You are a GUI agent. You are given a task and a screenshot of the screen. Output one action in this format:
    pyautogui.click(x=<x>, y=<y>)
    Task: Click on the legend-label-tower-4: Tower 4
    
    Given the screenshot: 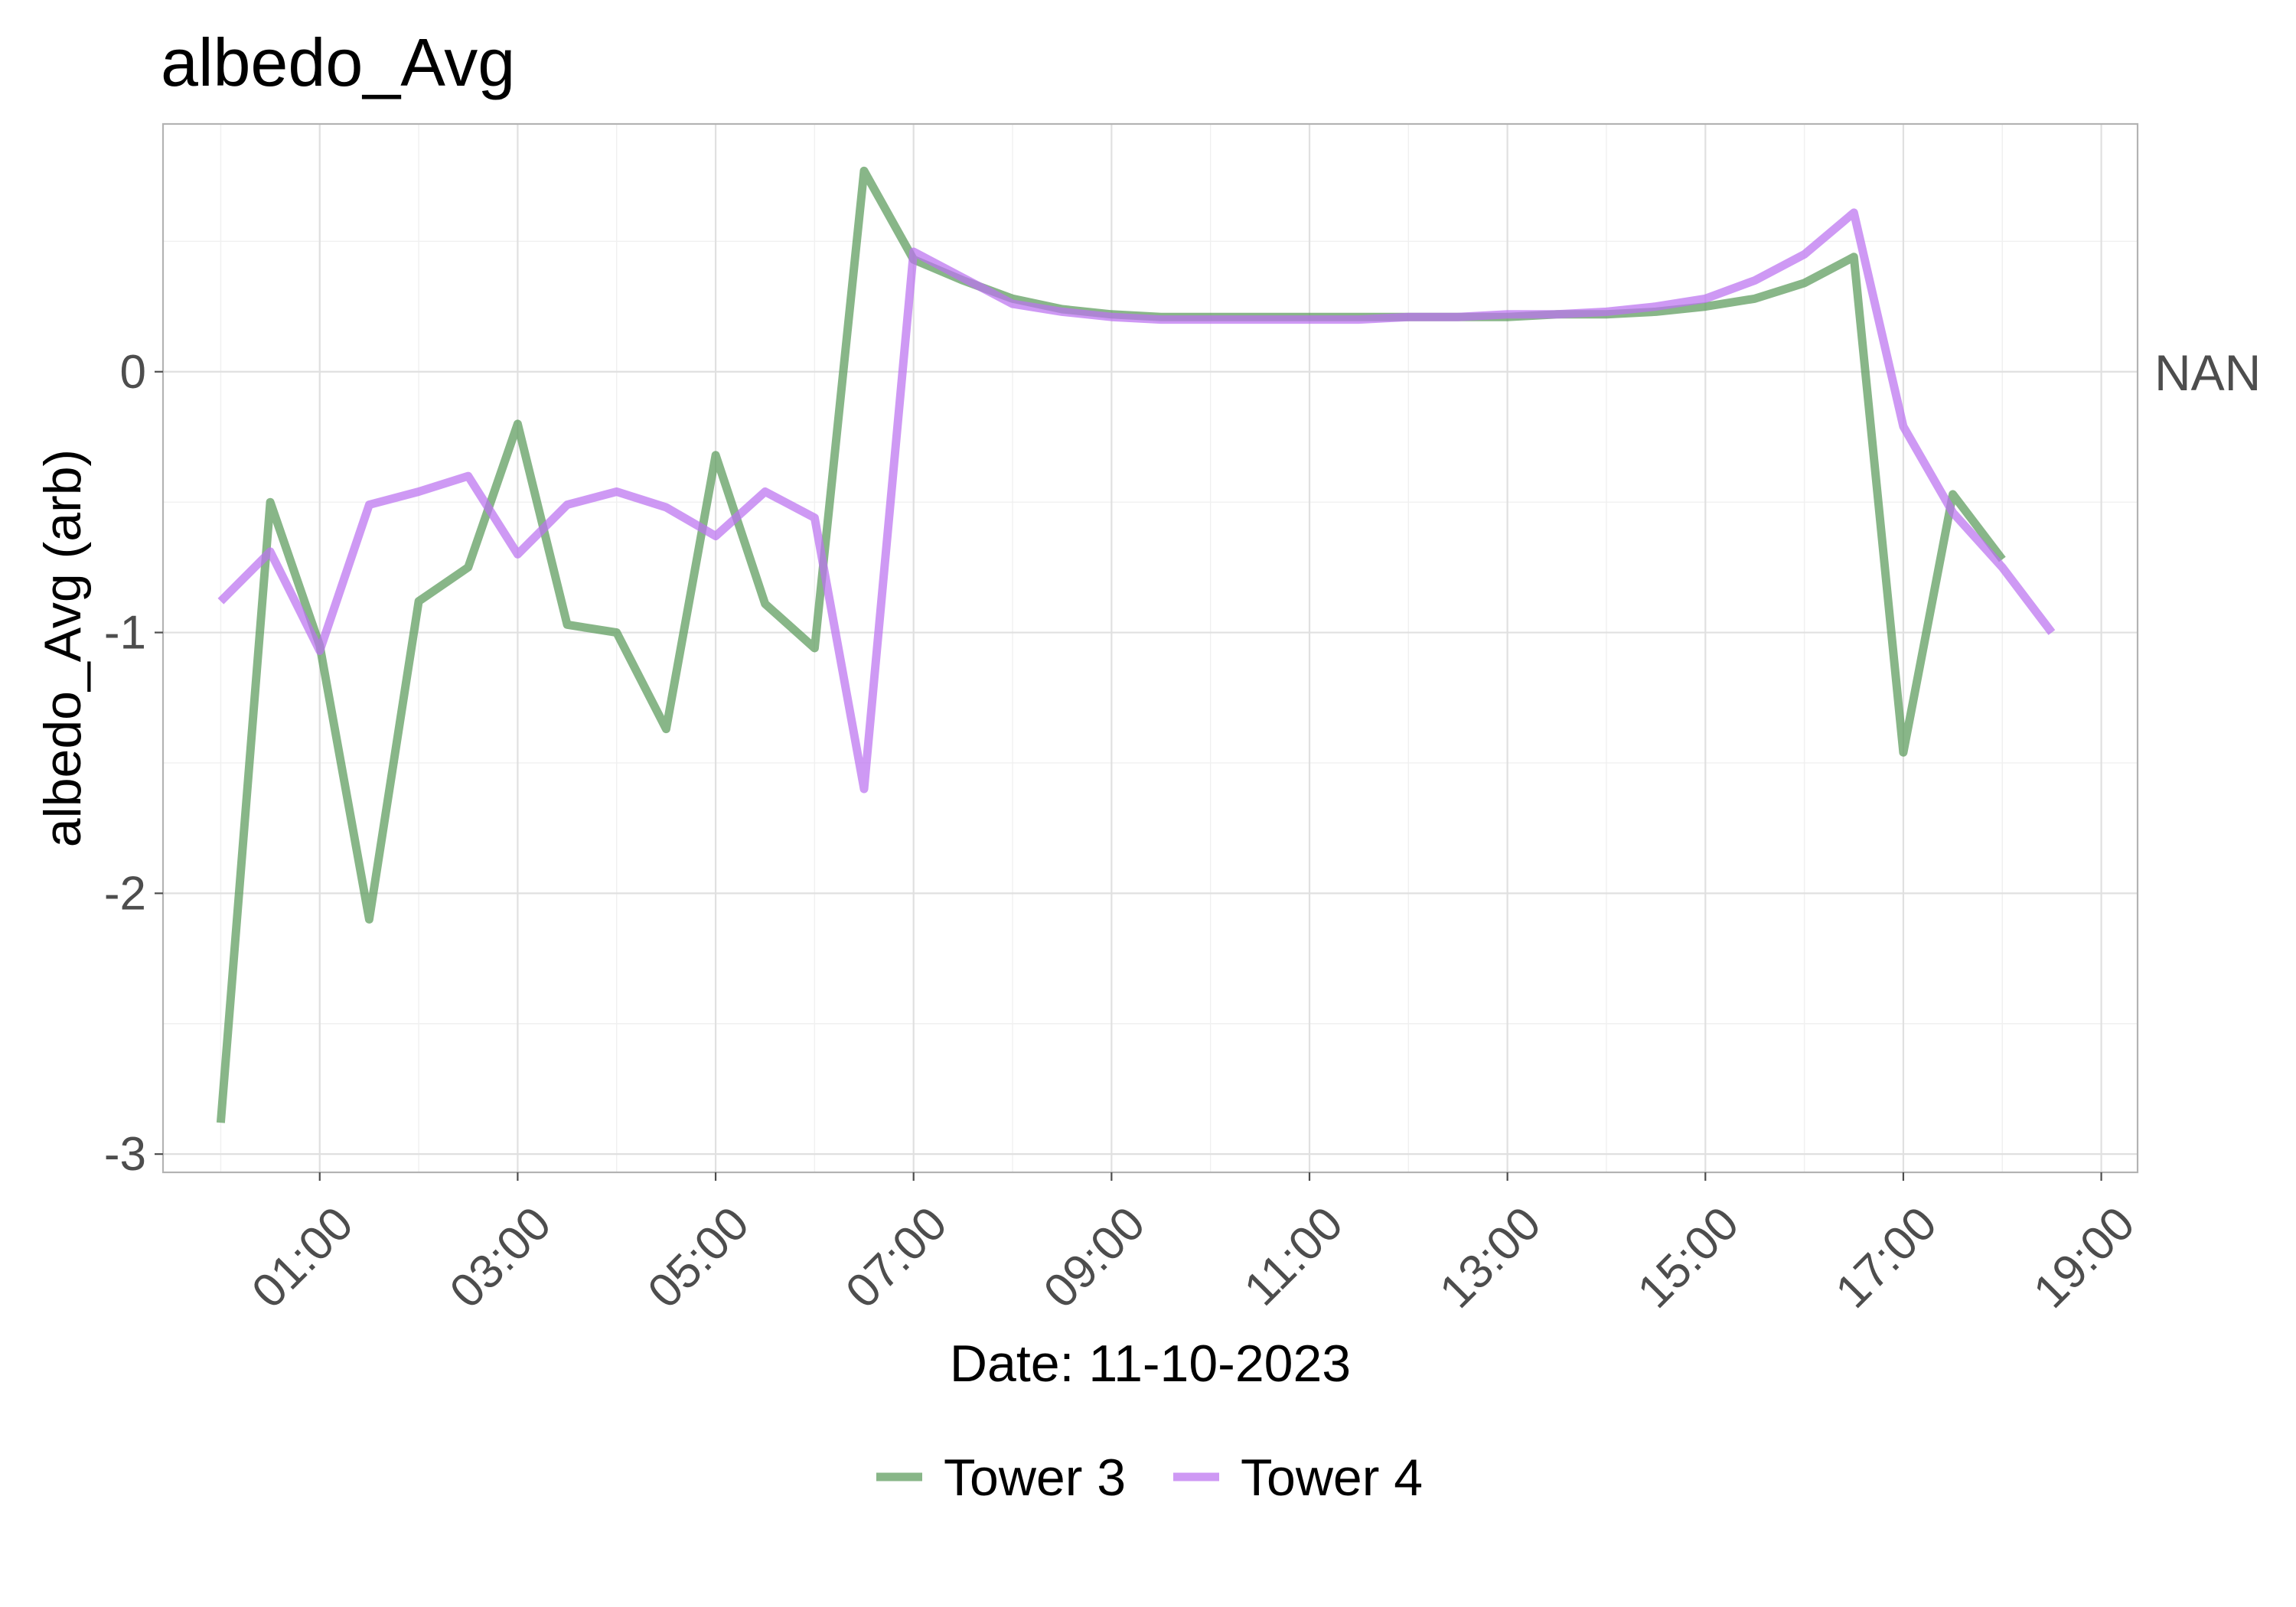 What is the action you would take?
    pyautogui.click(x=1332, y=1478)
    